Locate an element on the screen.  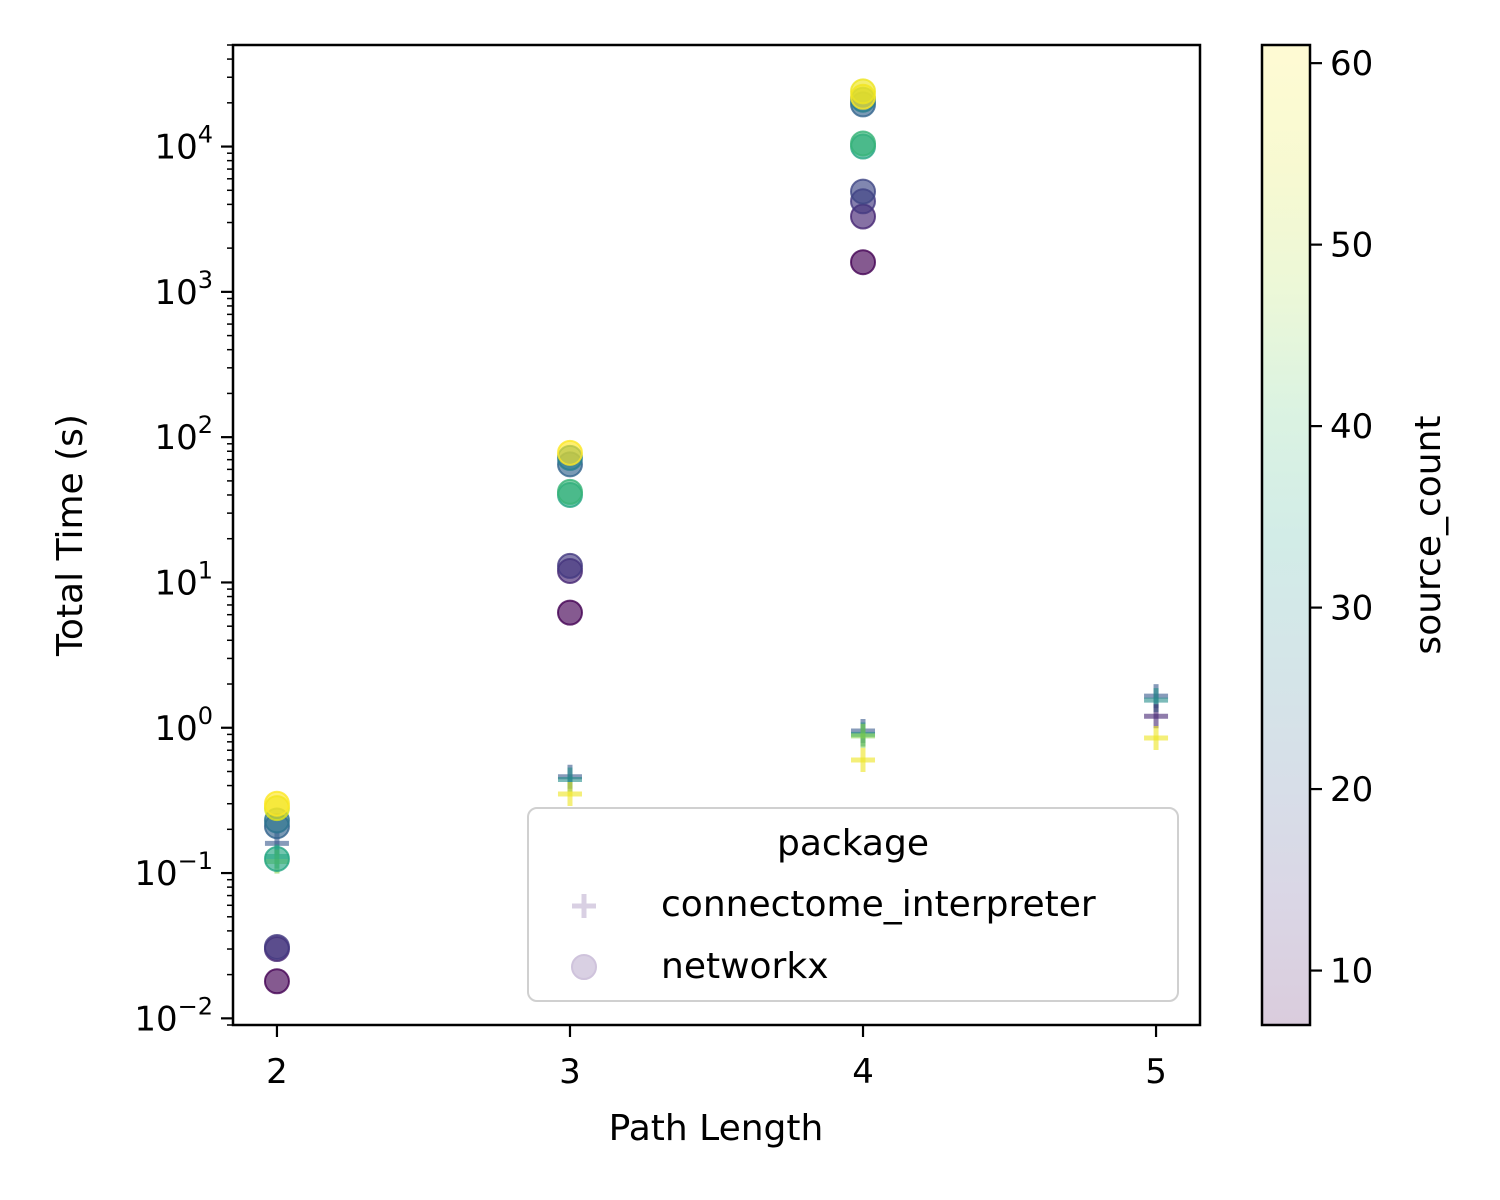
x-tick-label: 3 is located at coordinates (570, 1072).